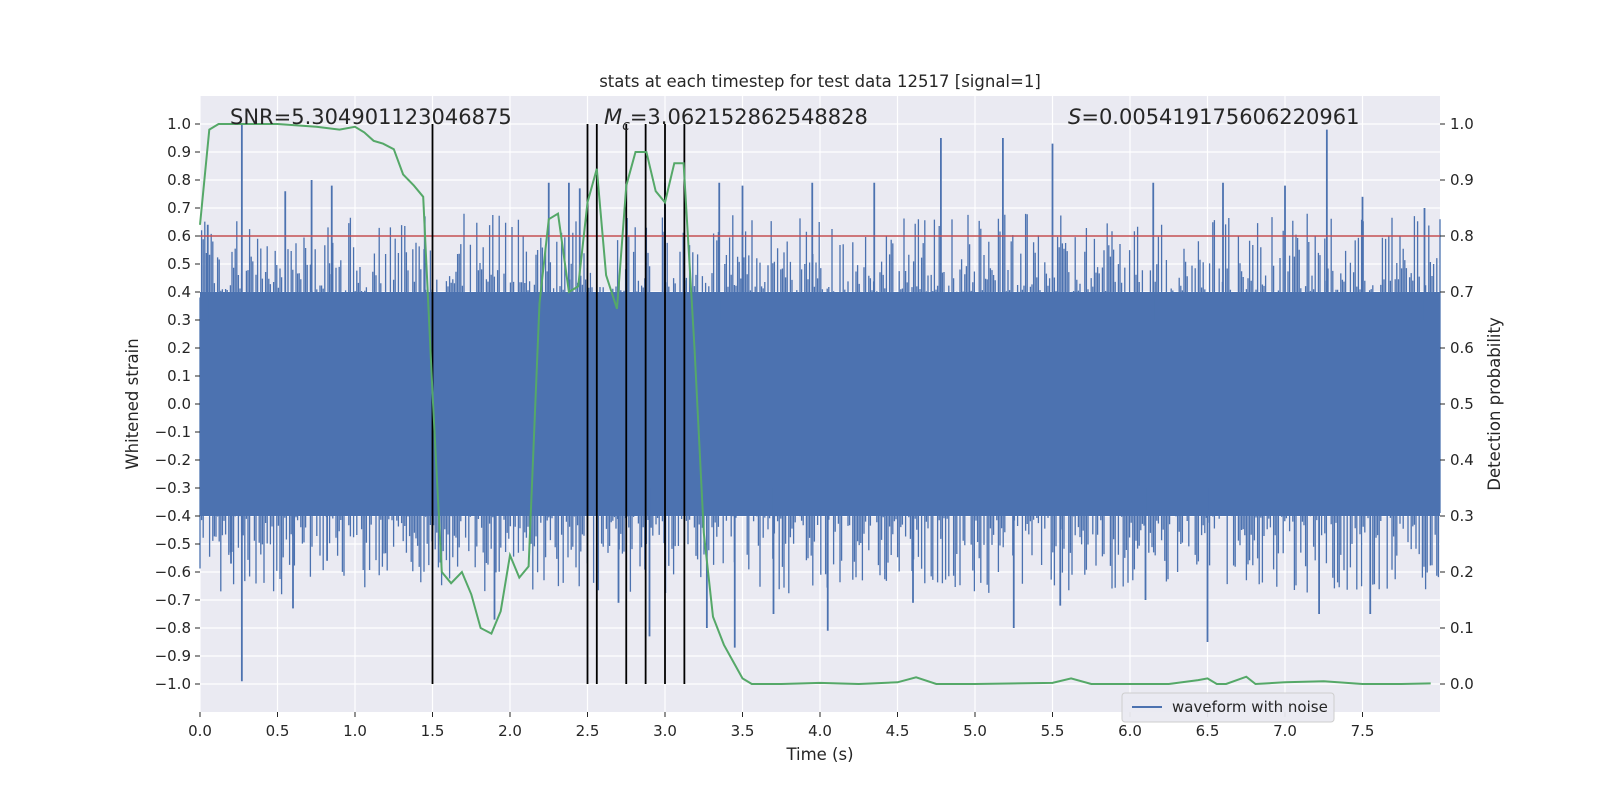  What do you see at coordinates (819, 754) in the screenshot?
I see `x-axis-label: Time (s)` at bounding box center [819, 754].